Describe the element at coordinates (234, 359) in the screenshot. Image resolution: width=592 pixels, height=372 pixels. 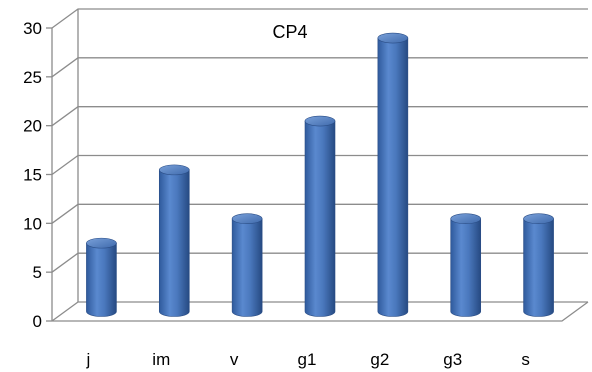
I see `x-tick-label: v` at that location.